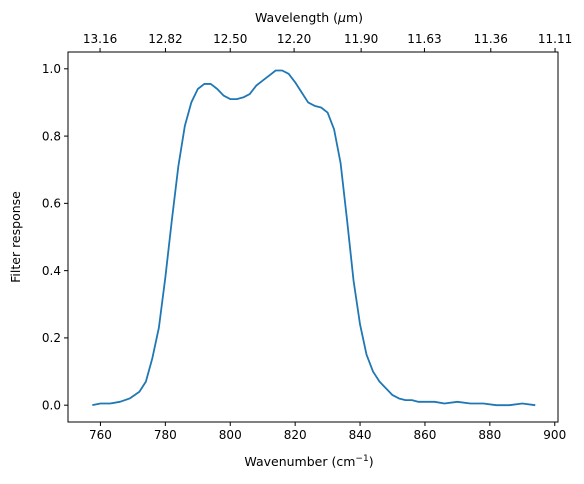 This screenshot has width=584, height=484. What do you see at coordinates (51, 204) in the screenshot?
I see `y-tick-label: 0.6` at bounding box center [51, 204].